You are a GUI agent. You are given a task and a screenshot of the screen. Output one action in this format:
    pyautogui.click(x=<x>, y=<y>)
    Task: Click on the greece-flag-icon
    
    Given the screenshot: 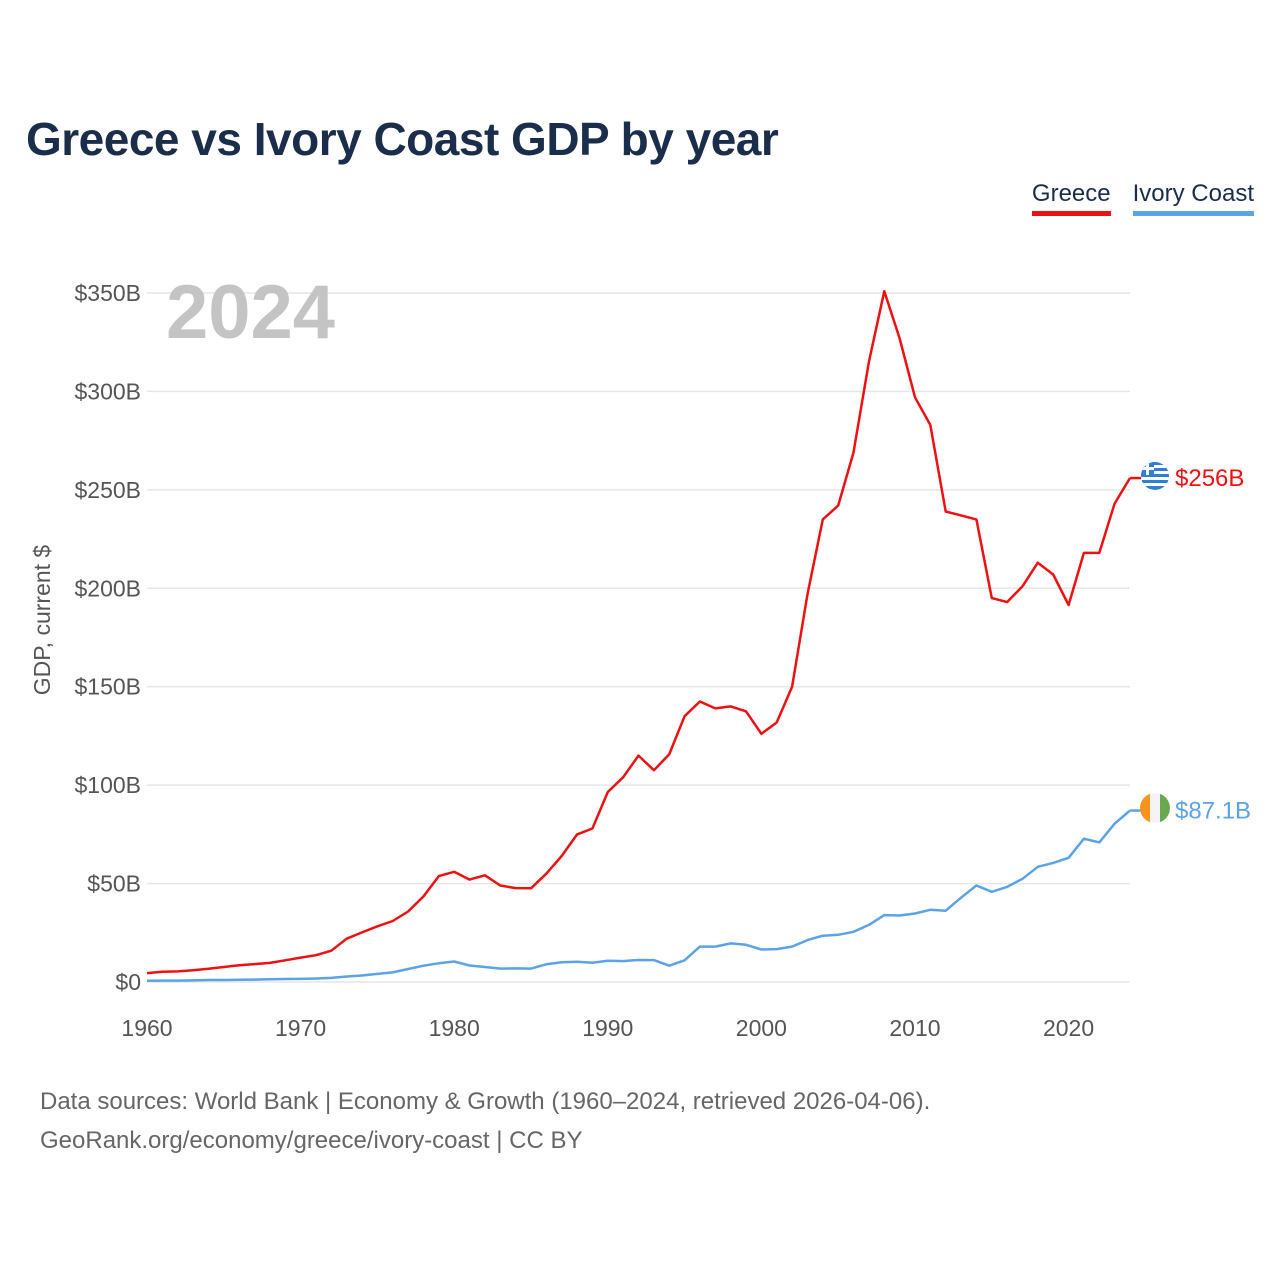 What is the action you would take?
    pyautogui.click(x=1155, y=476)
    